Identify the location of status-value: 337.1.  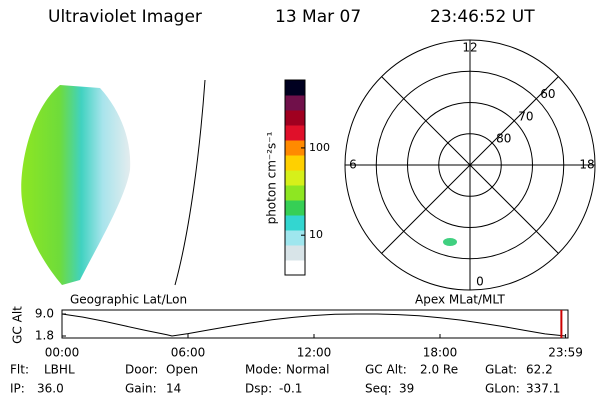
(543, 389).